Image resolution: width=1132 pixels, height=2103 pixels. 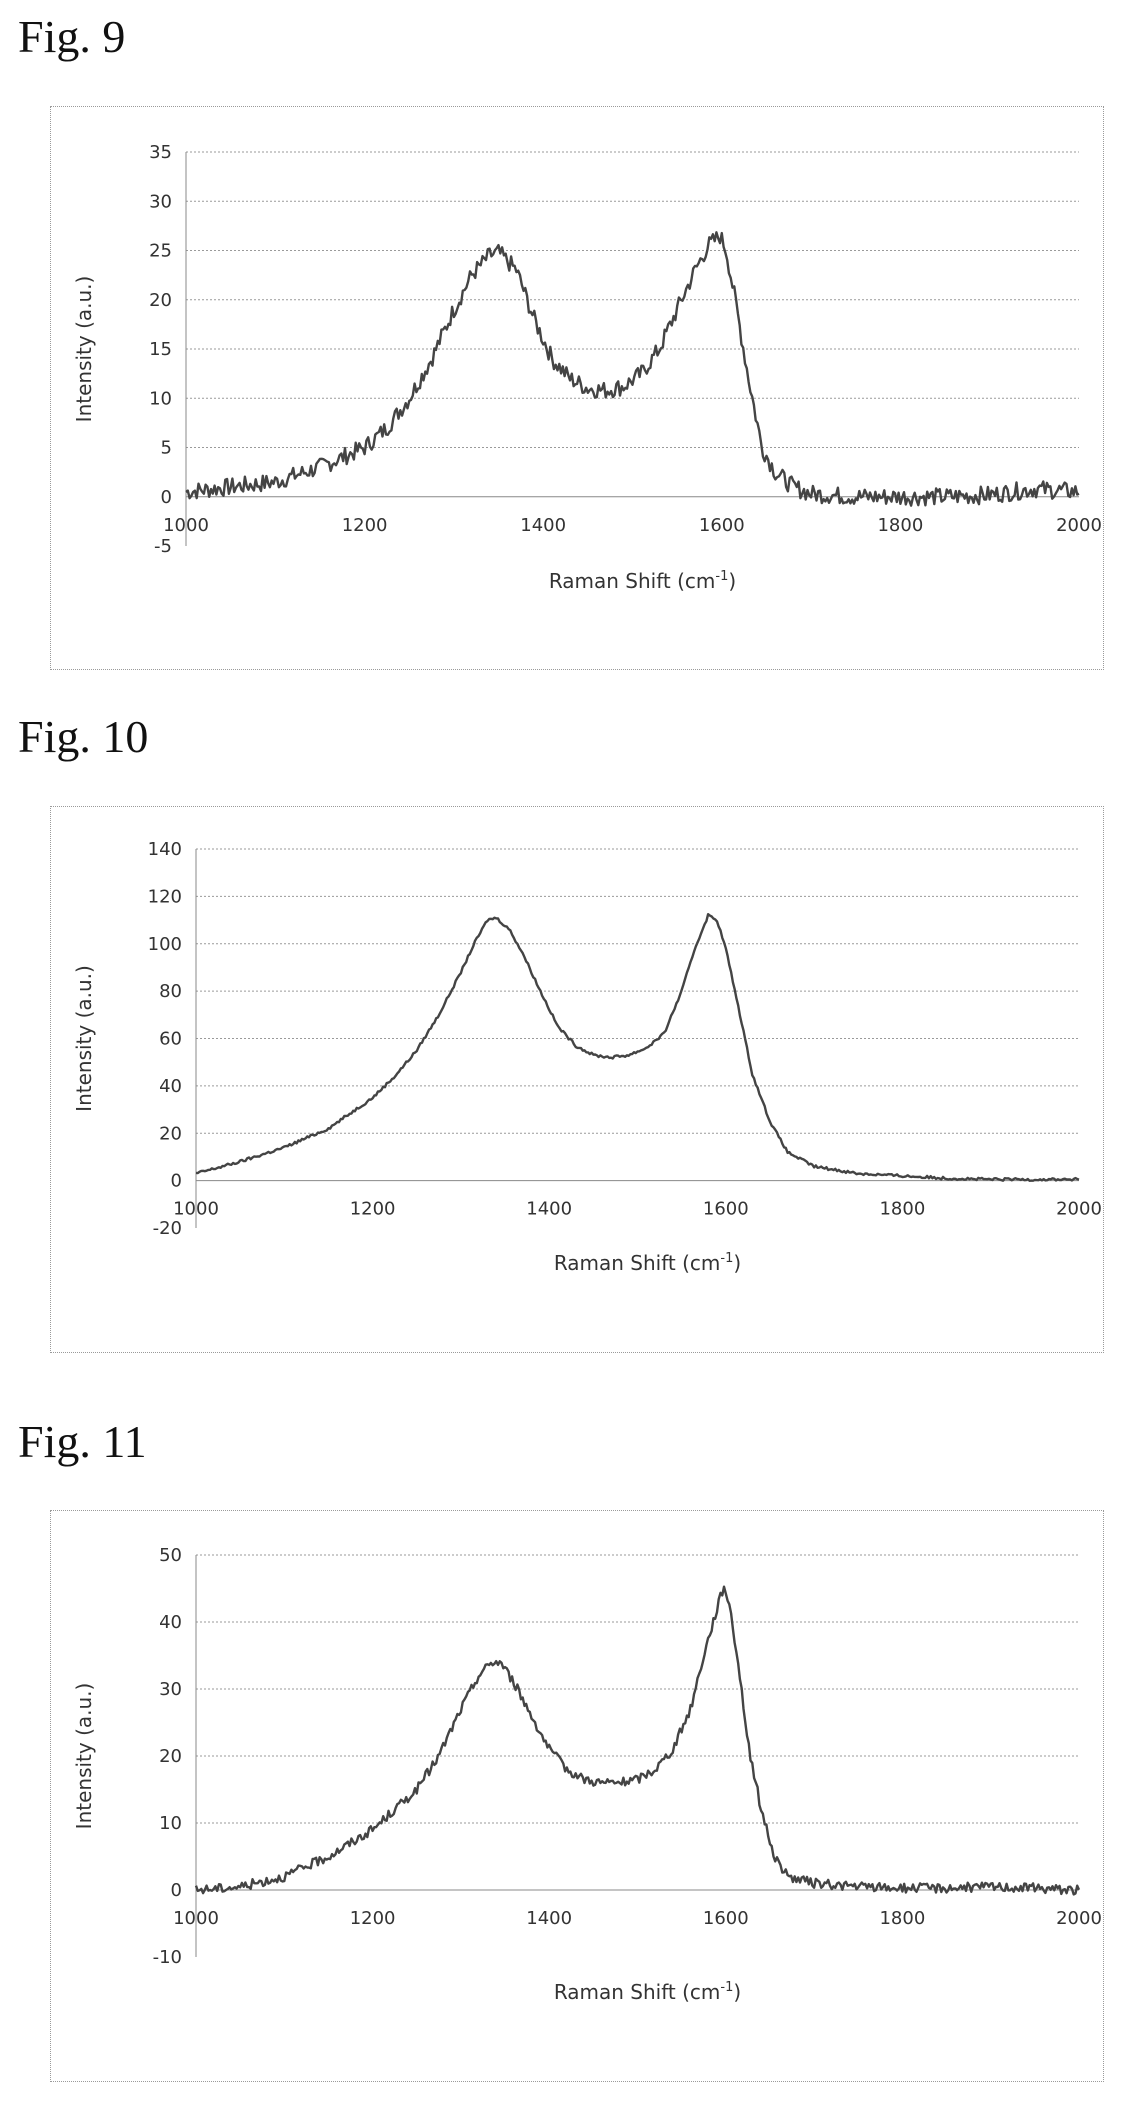 What do you see at coordinates (165, 944) in the screenshot?
I see `y-tick-label: 100` at bounding box center [165, 944].